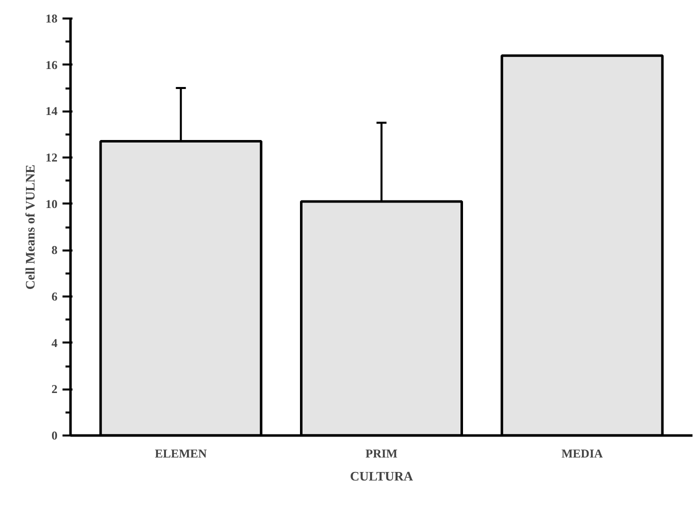 The width and height of the screenshot is (696, 510). Describe the element at coordinates (30, 227) in the screenshot. I see `y-axis-title: Cell Means of VULNE` at that location.